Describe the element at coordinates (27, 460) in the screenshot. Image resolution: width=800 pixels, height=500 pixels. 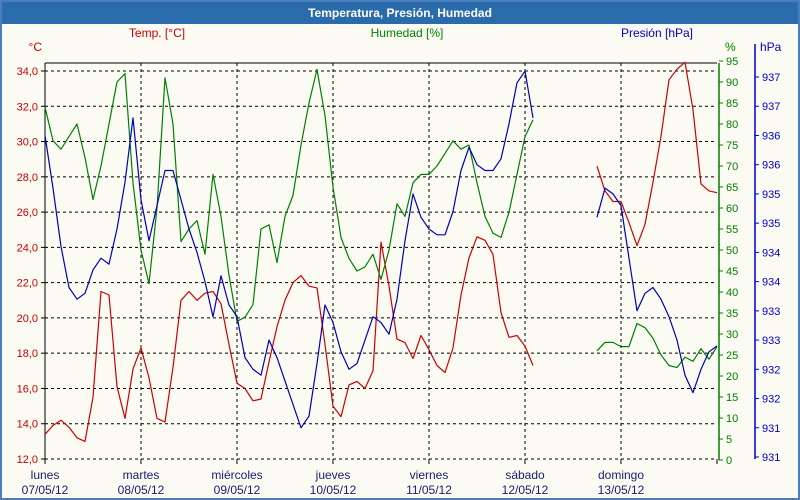
I see `temp-tick-label: 12,0` at that location.